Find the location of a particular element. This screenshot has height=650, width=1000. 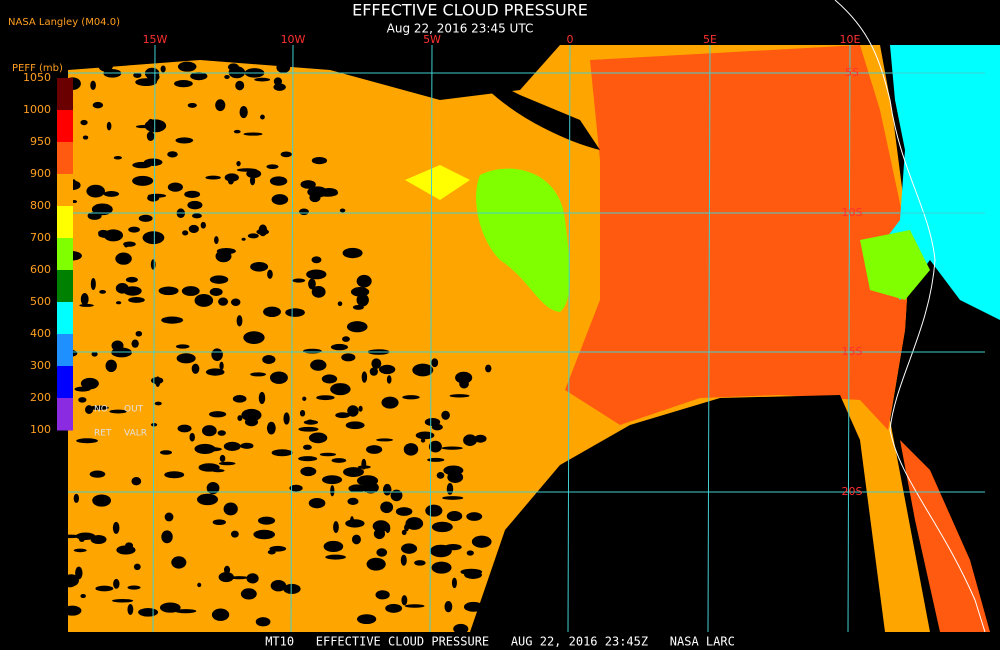

colorbar-label: 1050 is located at coordinates (37, 77).